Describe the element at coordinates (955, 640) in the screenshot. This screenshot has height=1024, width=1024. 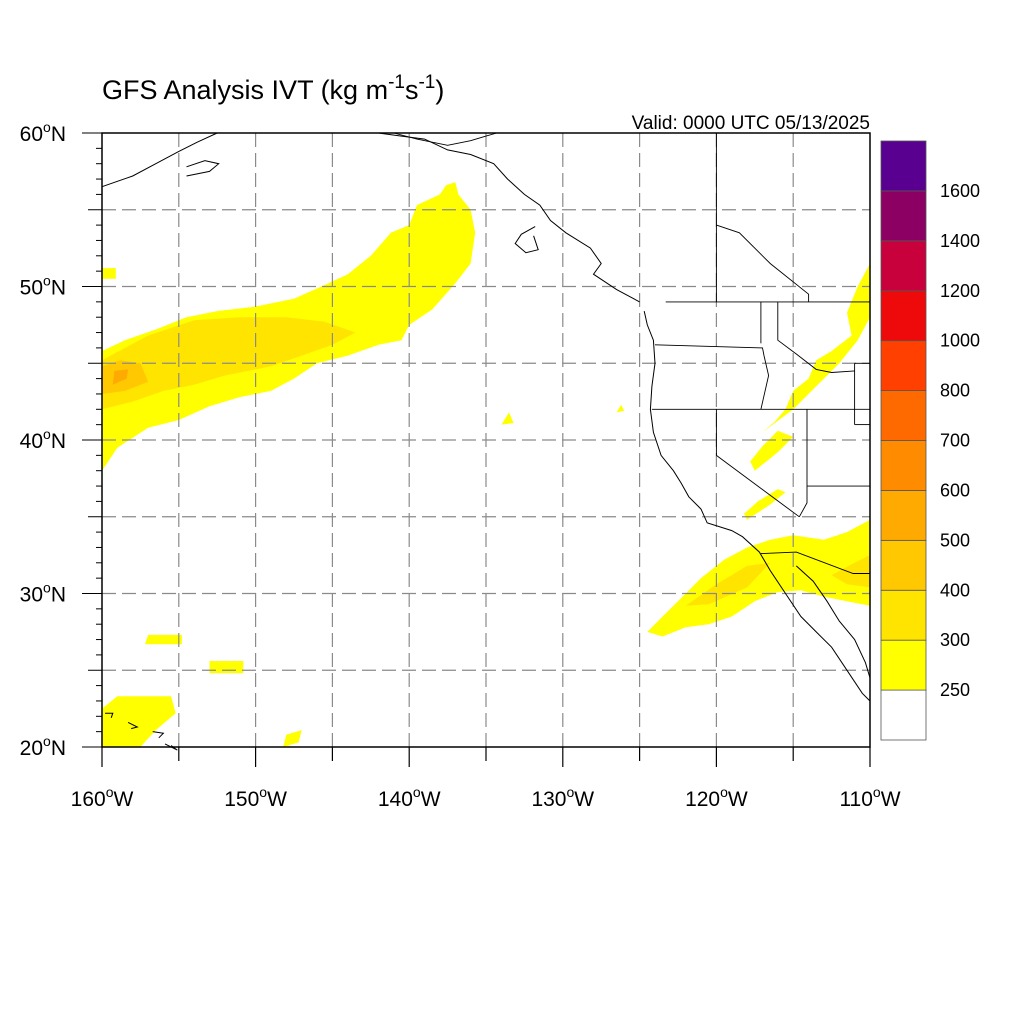
I see `colorbar-label-300: 300` at that location.